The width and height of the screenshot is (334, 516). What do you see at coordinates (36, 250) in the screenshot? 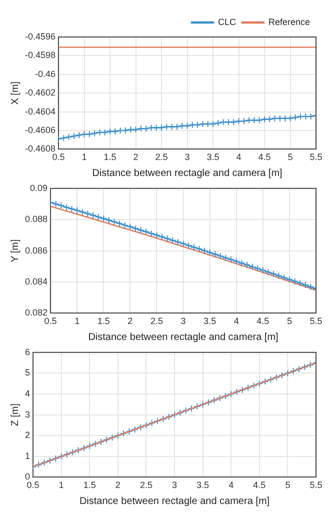
I see `y-tick-label: 0.086` at bounding box center [36, 250].